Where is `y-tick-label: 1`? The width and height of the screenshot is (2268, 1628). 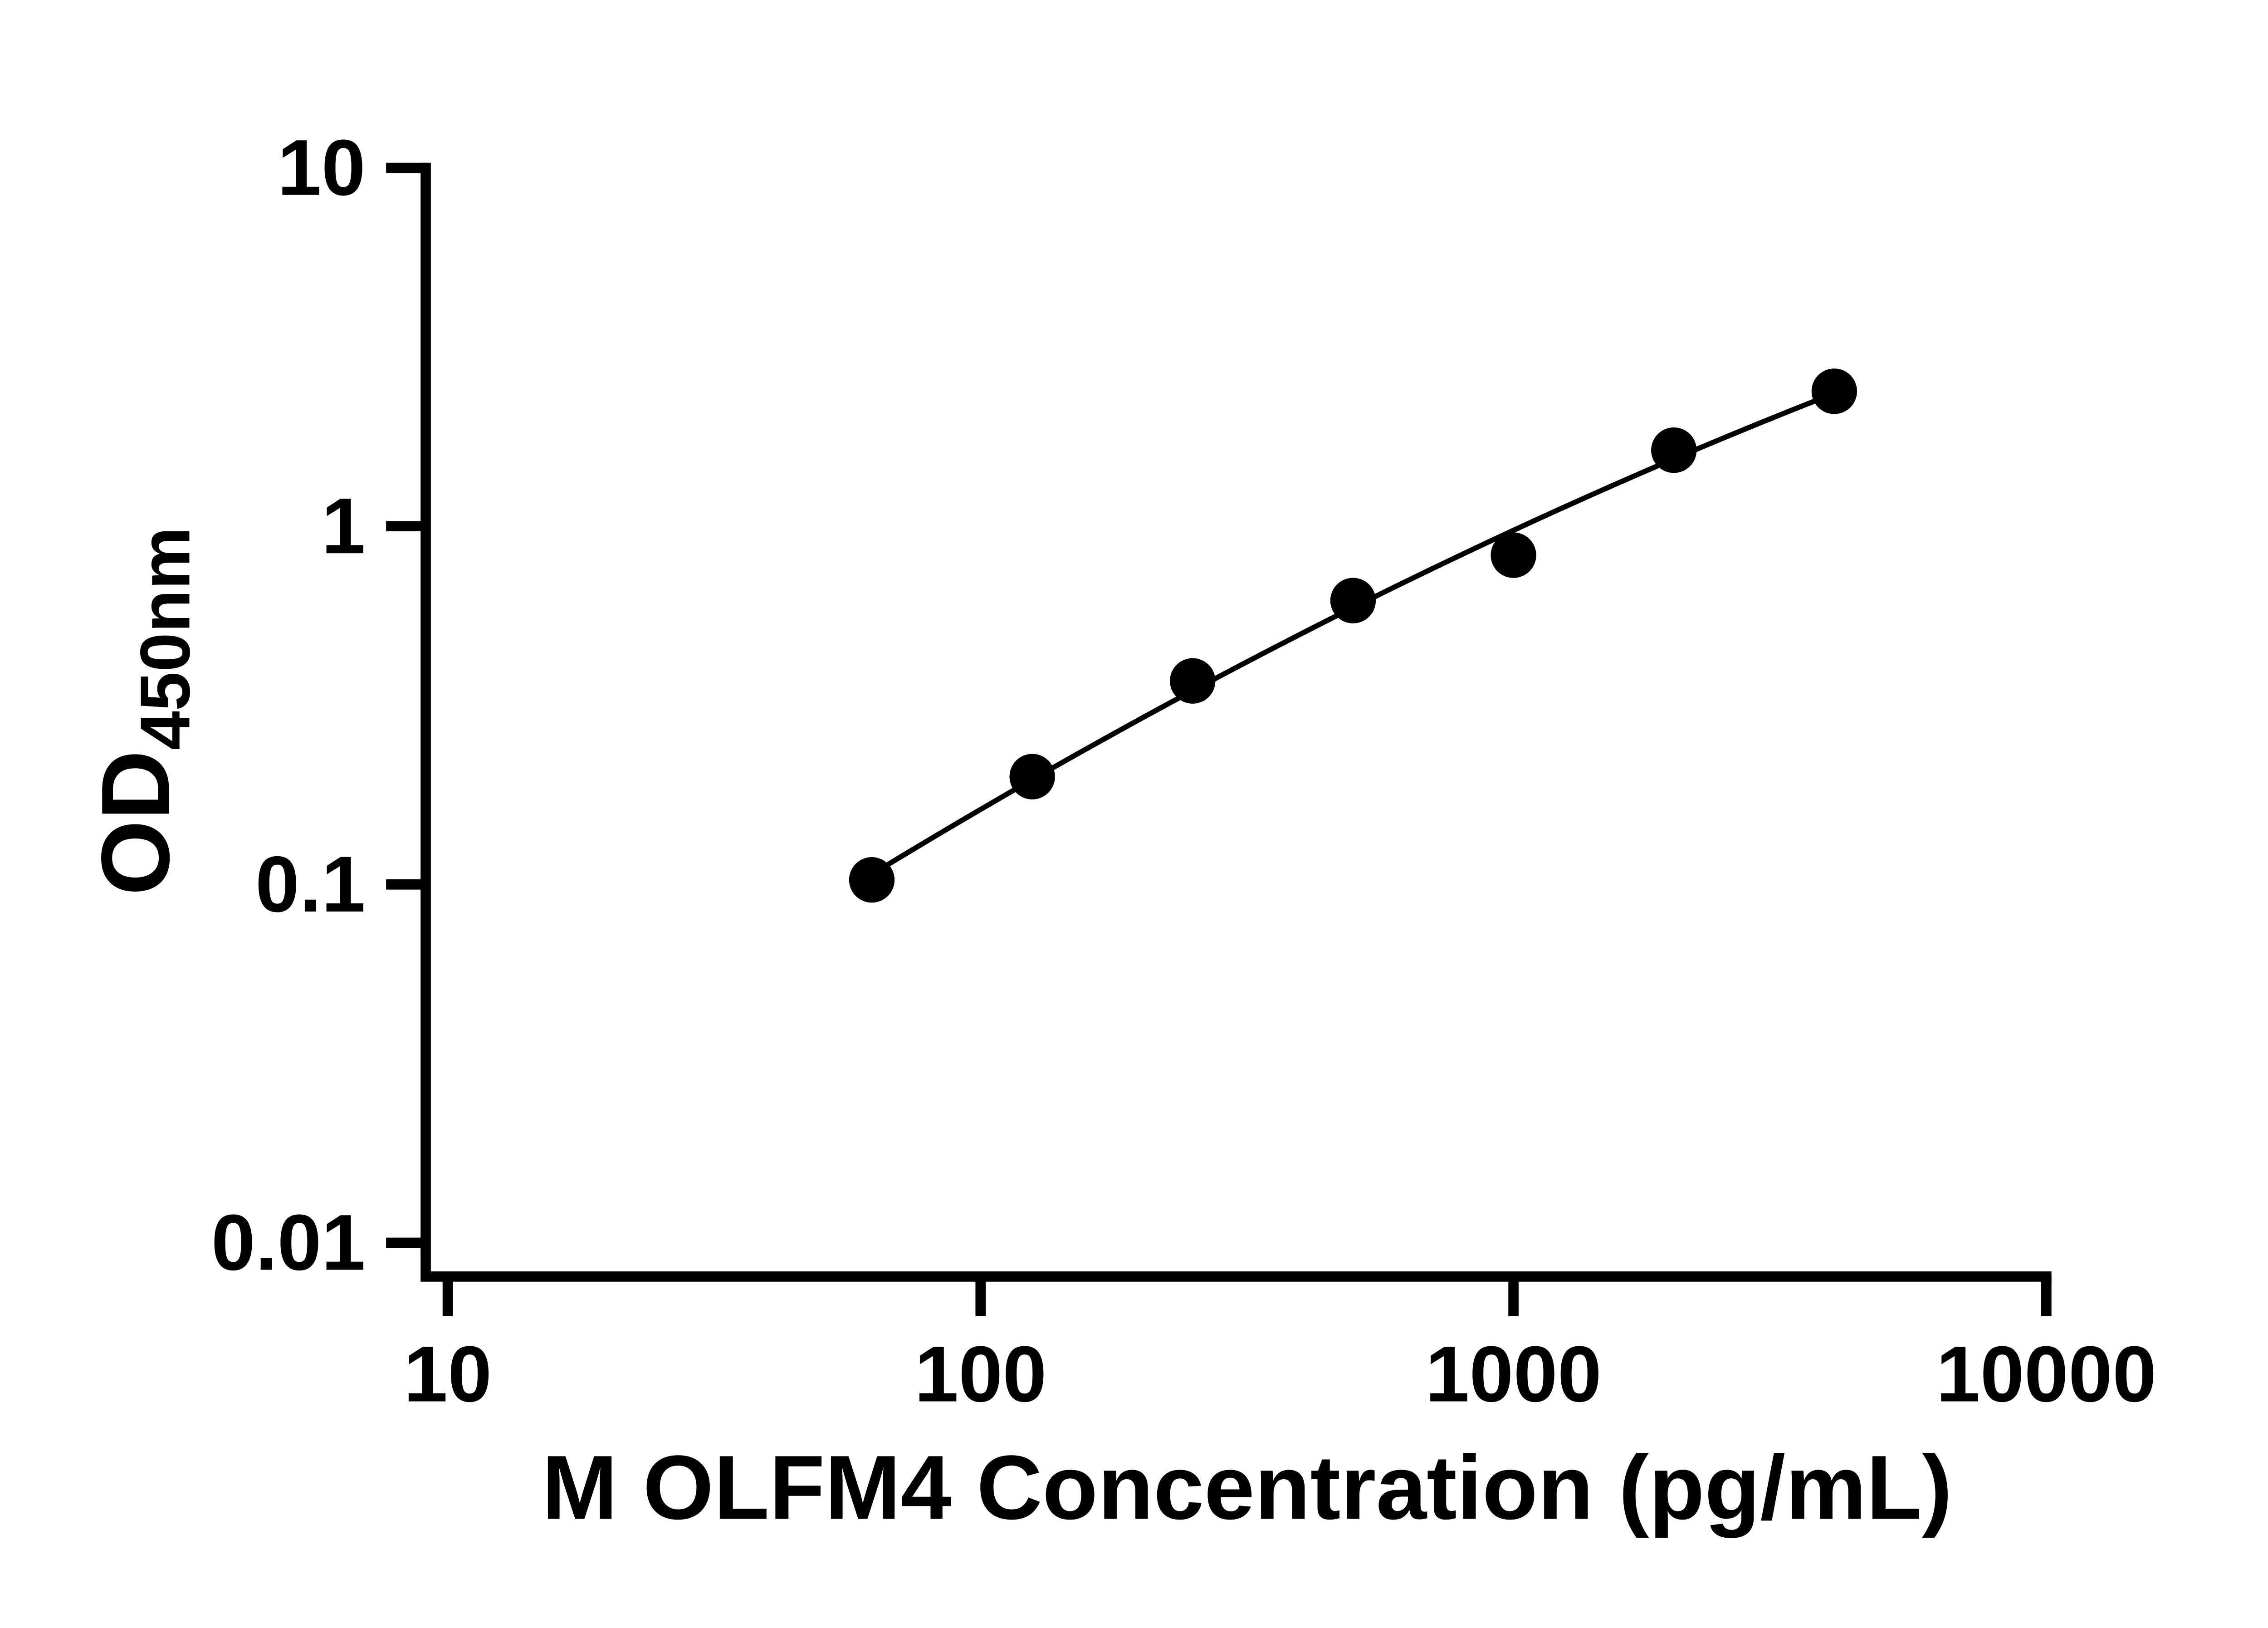
y-tick-label: 1 is located at coordinates (344, 526).